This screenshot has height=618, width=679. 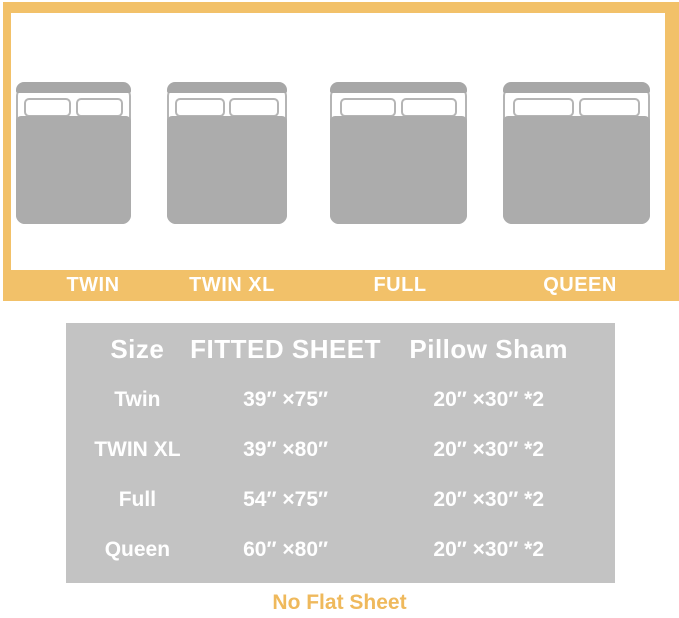 I want to click on bed-icon-queen, so click(x=576, y=153).